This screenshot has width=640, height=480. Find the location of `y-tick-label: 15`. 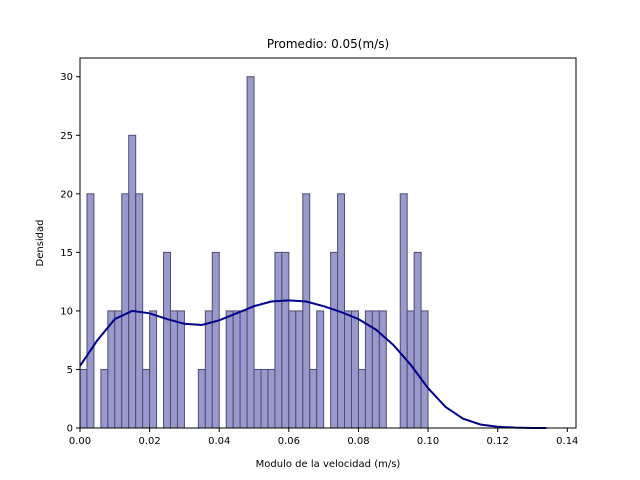

y-tick-label: 15 is located at coordinates (66, 253).